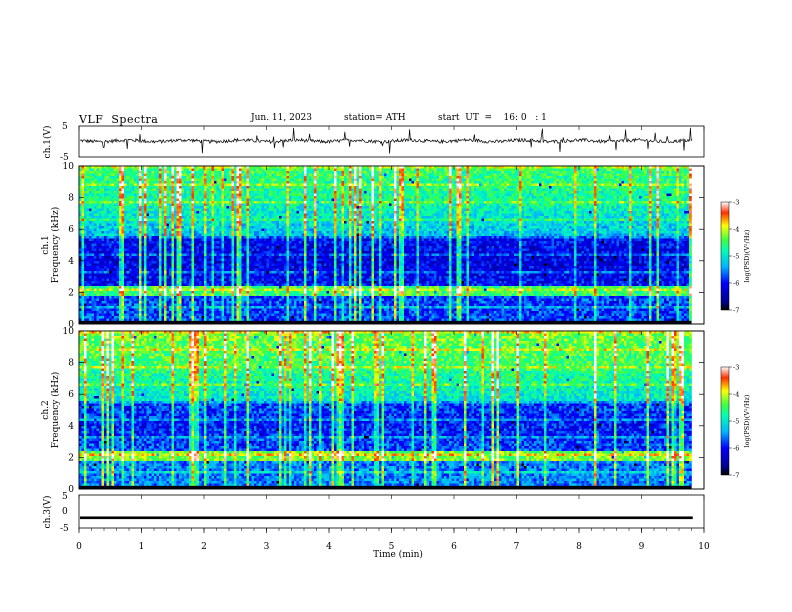 The image size is (792, 612). Describe the element at coordinates (329, 547) in the screenshot. I see `xtick-label: 4` at that location.